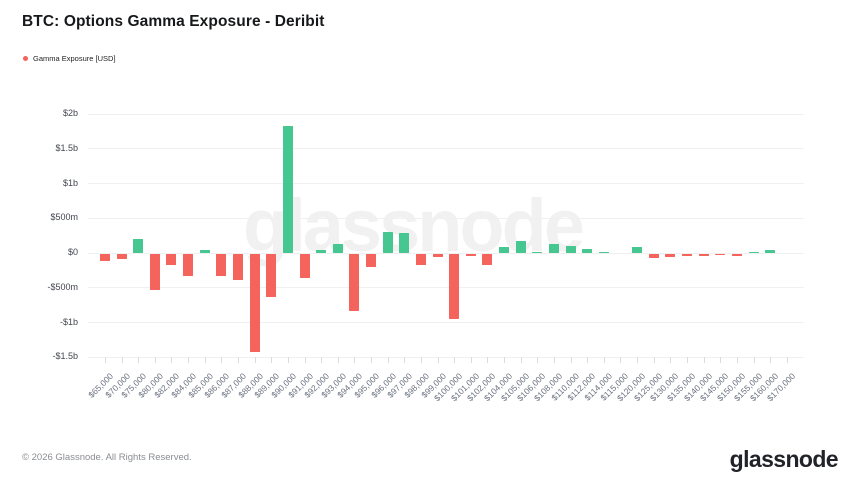 The image size is (860, 484). I want to click on glassnode-logo: glassnode, so click(784, 459).